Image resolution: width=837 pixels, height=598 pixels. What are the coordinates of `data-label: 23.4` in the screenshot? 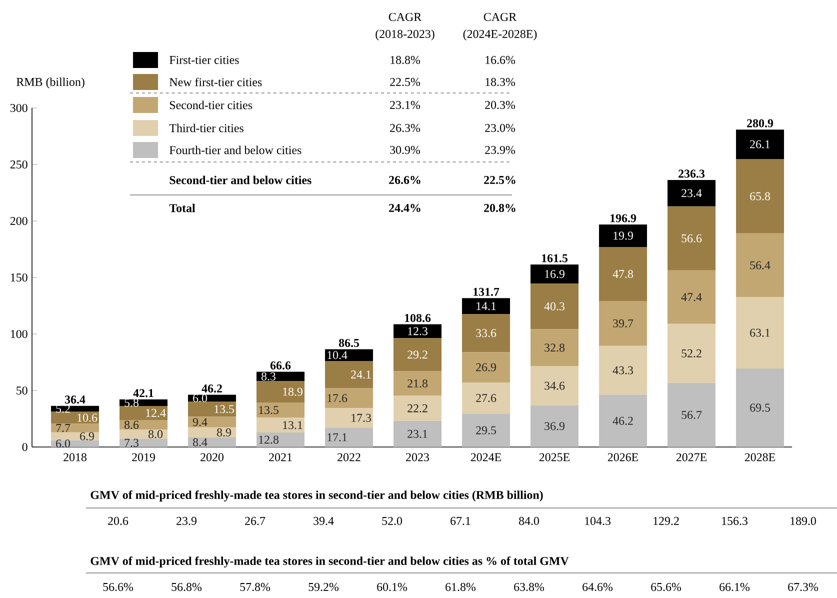 It's located at (692, 193).